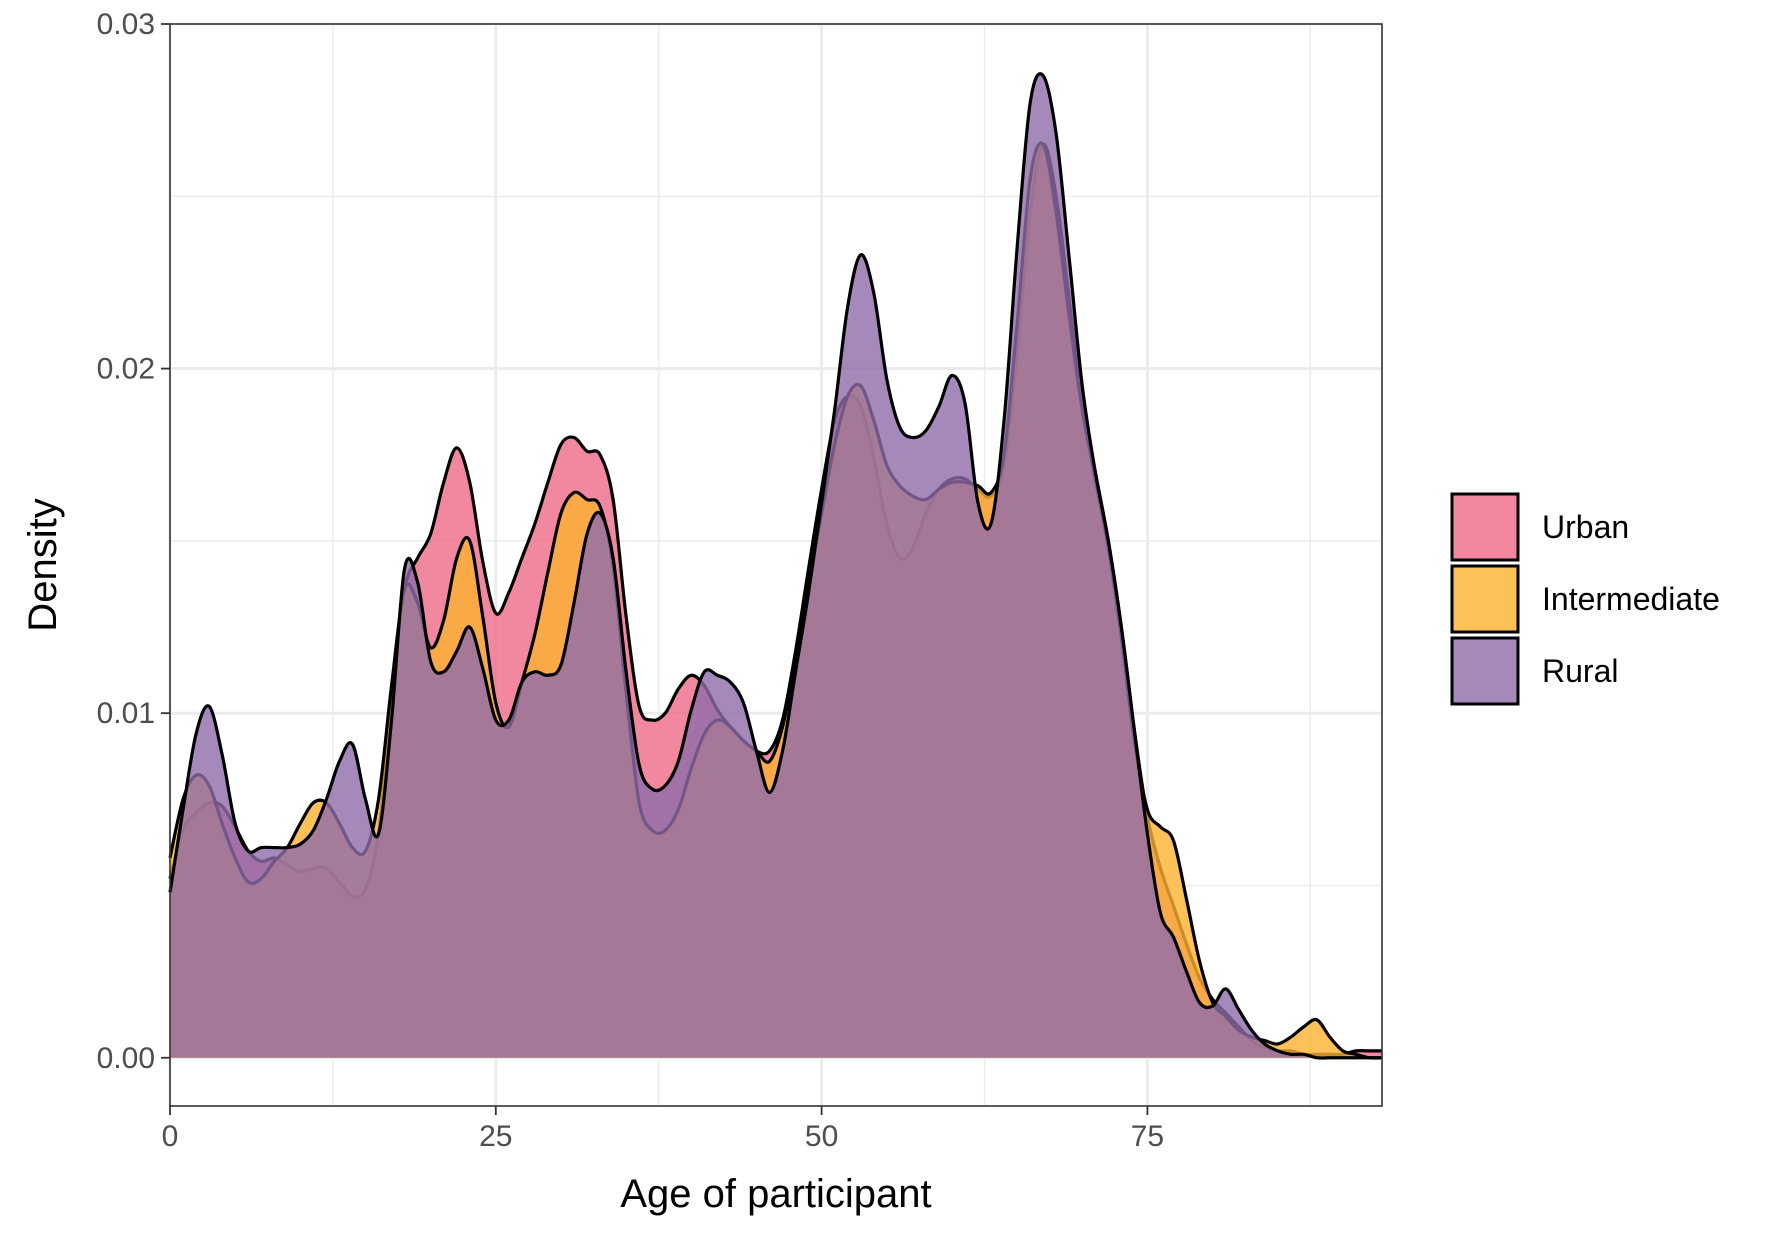 Image resolution: width=1788 pixels, height=1235 pixels. I want to click on y-tick-label: 0.02, so click(126, 369).